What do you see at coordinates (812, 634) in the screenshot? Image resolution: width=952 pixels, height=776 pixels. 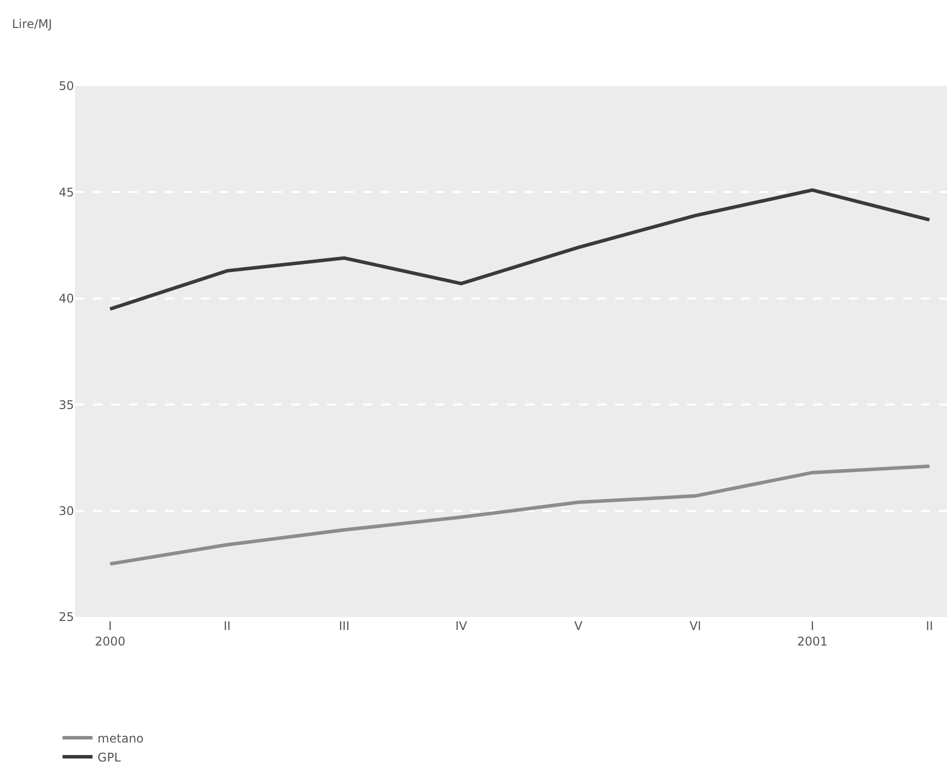 I see `x-tick-label: I 2001` at bounding box center [812, 634].